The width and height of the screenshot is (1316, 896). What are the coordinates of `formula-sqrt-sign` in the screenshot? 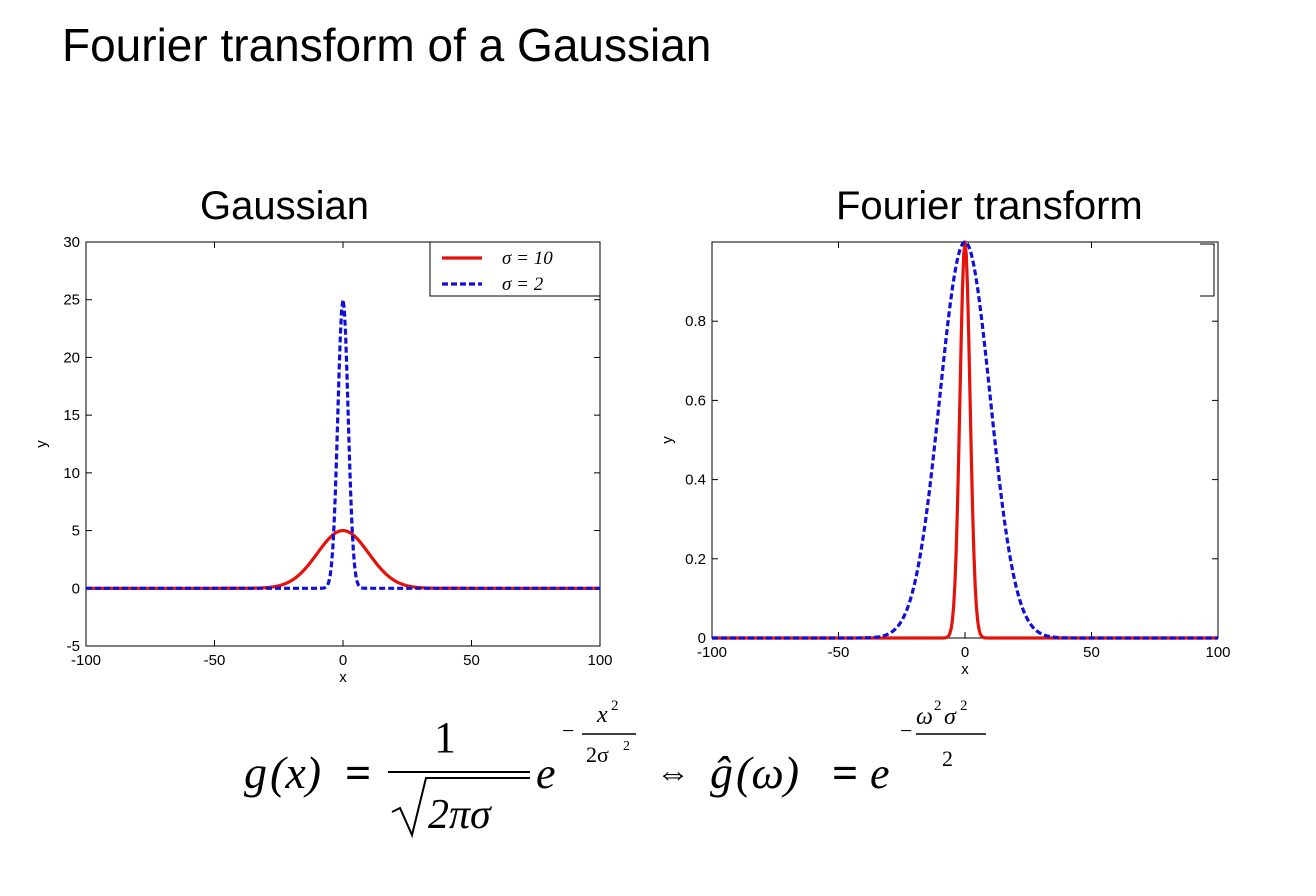 It's located at (460, 808).